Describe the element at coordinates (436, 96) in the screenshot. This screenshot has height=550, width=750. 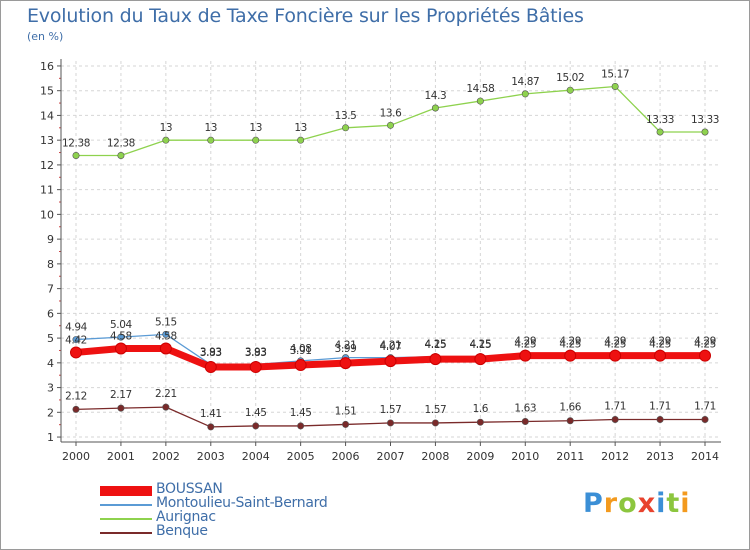
I see `data-label: 14.3` at that location.